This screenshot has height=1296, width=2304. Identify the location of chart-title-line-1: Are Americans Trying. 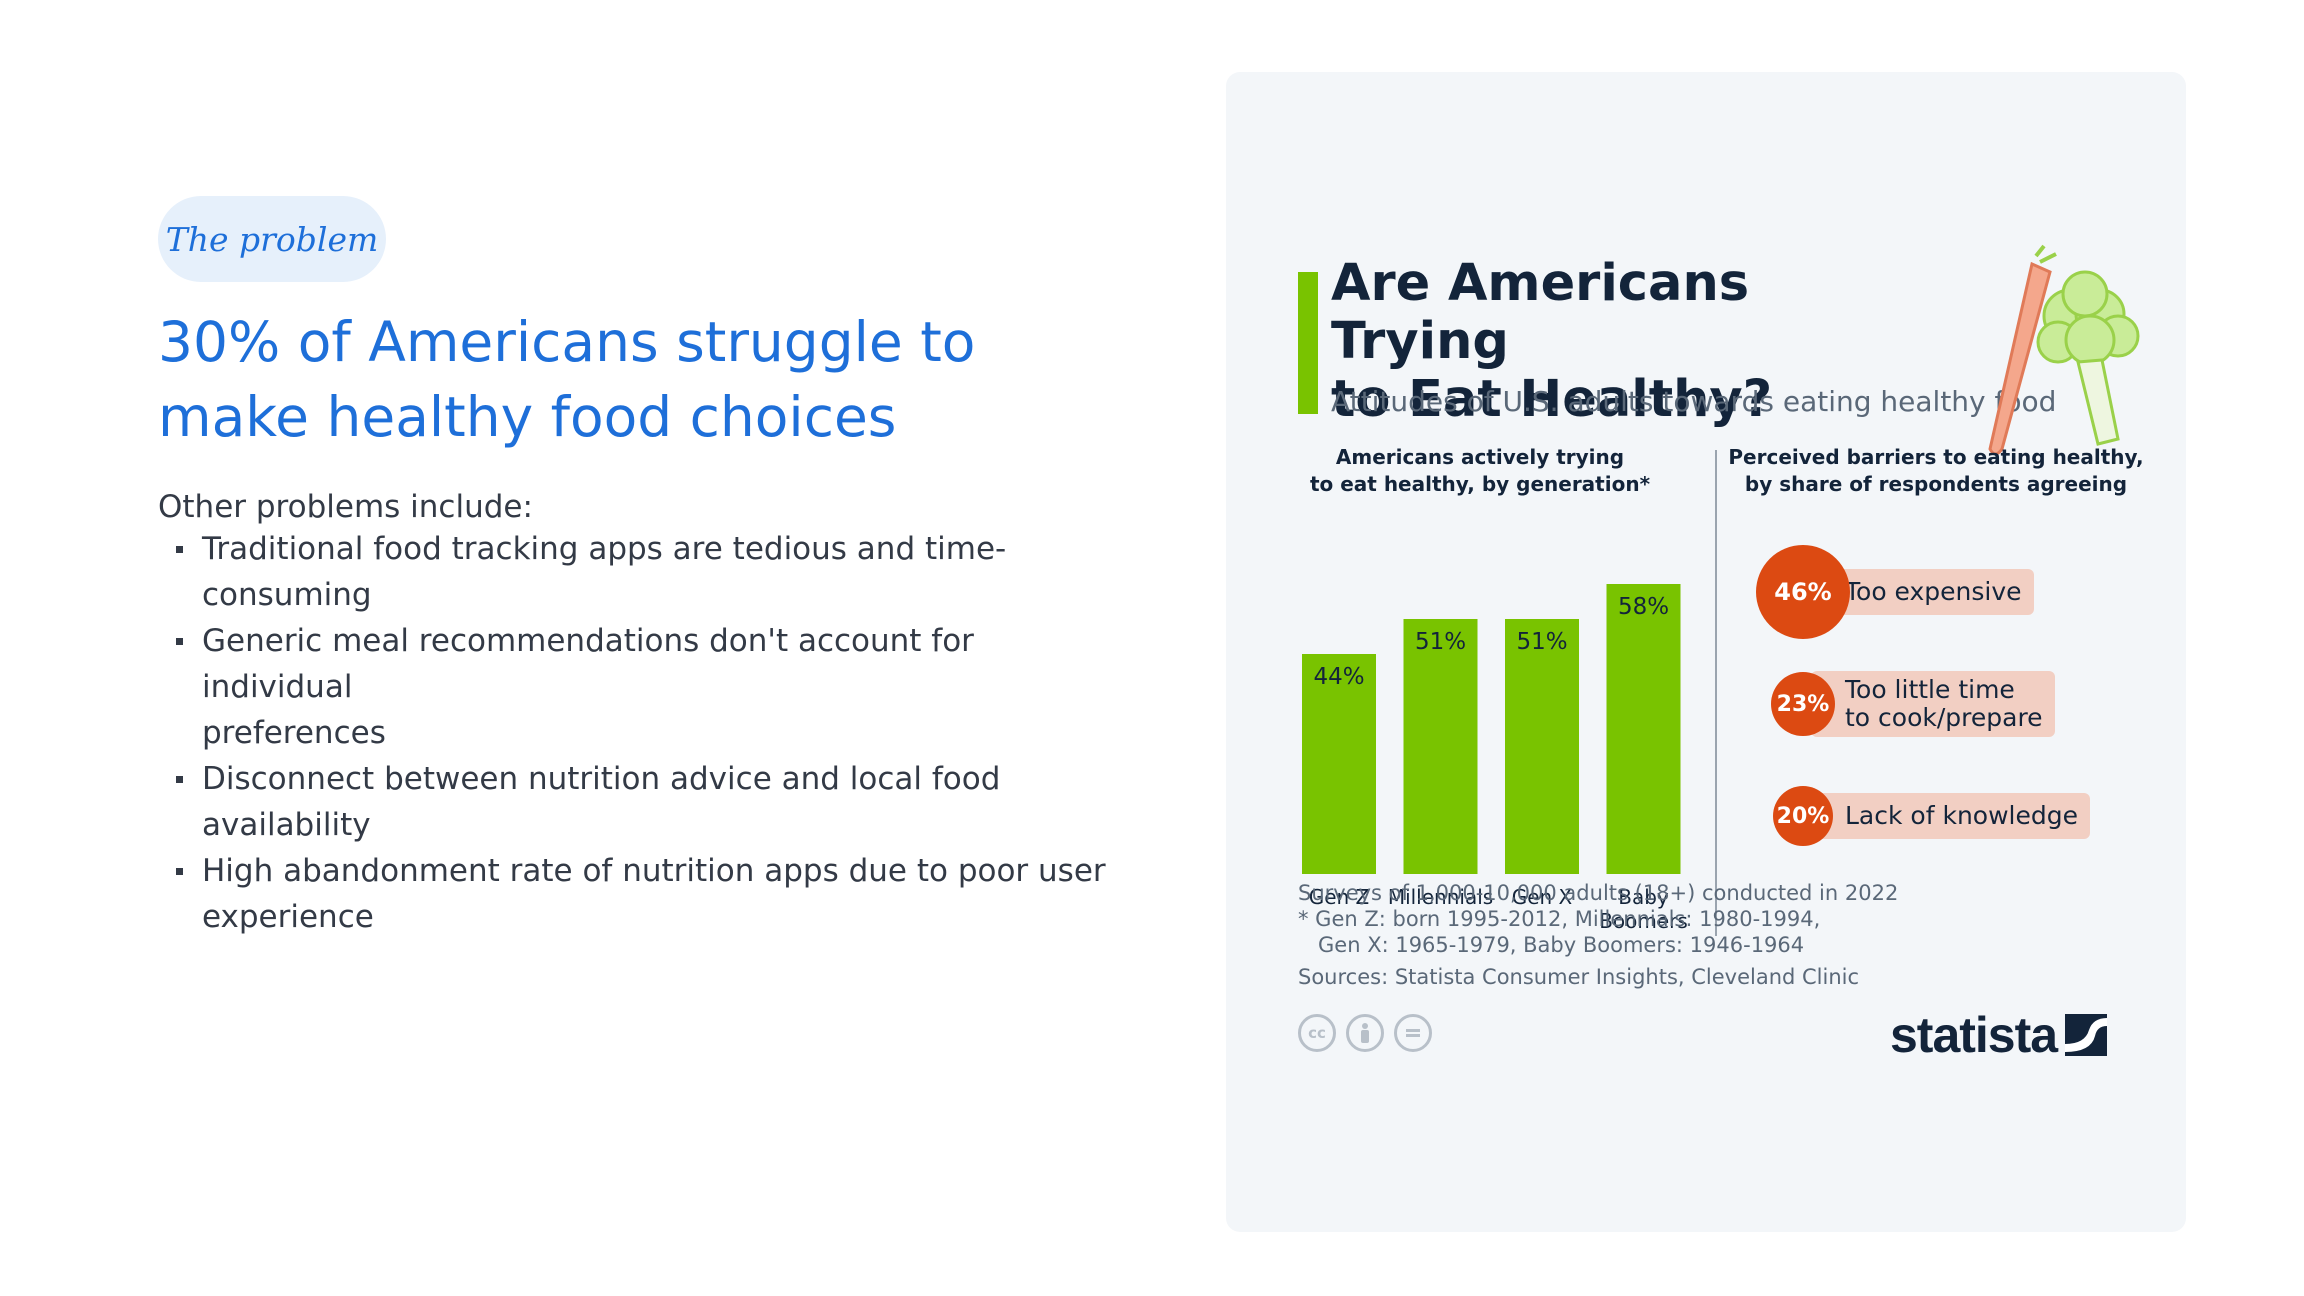
(1540, 312).